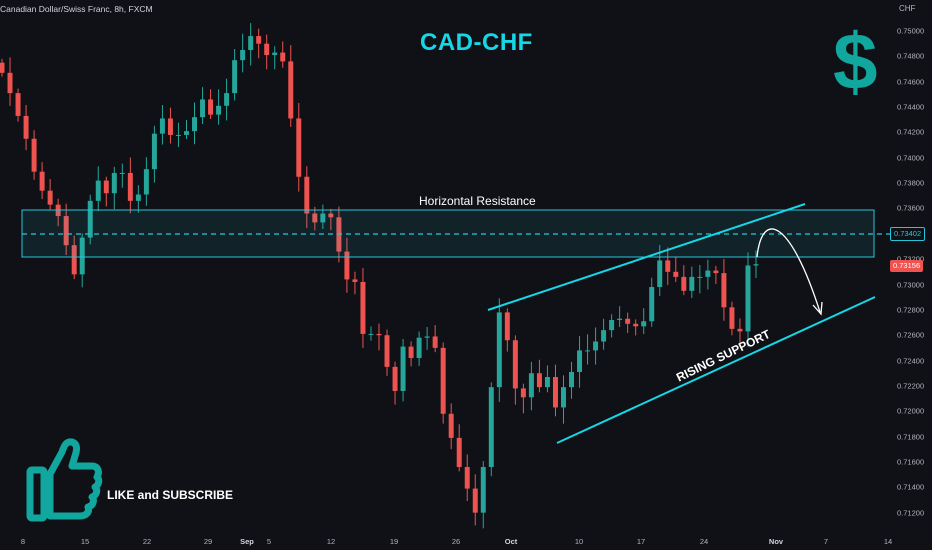  I want to click on price-tick-label: 0.73800, so click(911, 183).